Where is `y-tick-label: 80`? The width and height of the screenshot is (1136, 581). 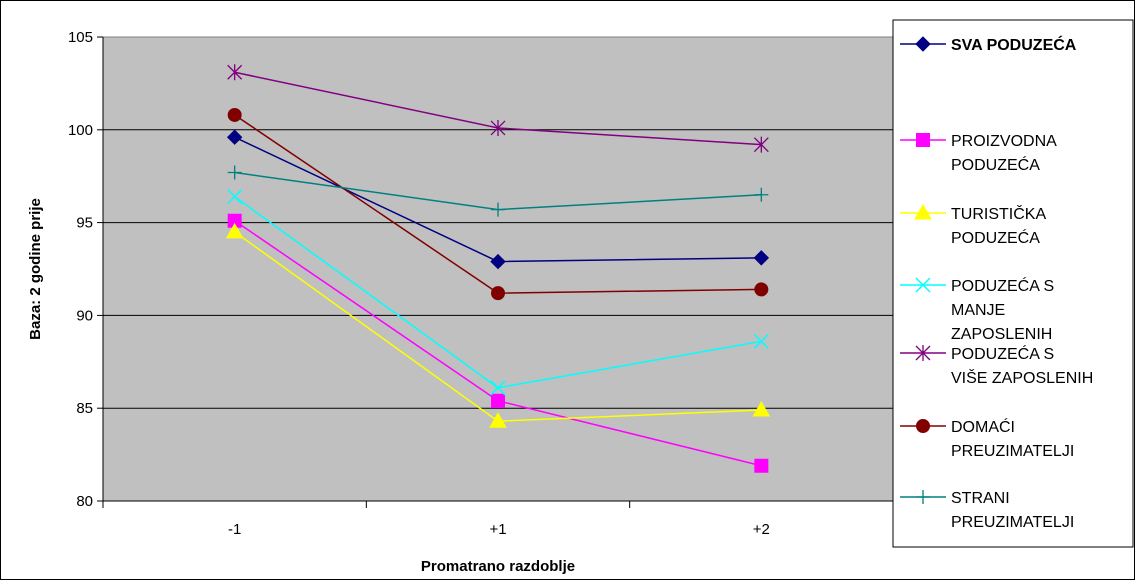 y-tick-label: 80 is located at coordinates (84, 501).